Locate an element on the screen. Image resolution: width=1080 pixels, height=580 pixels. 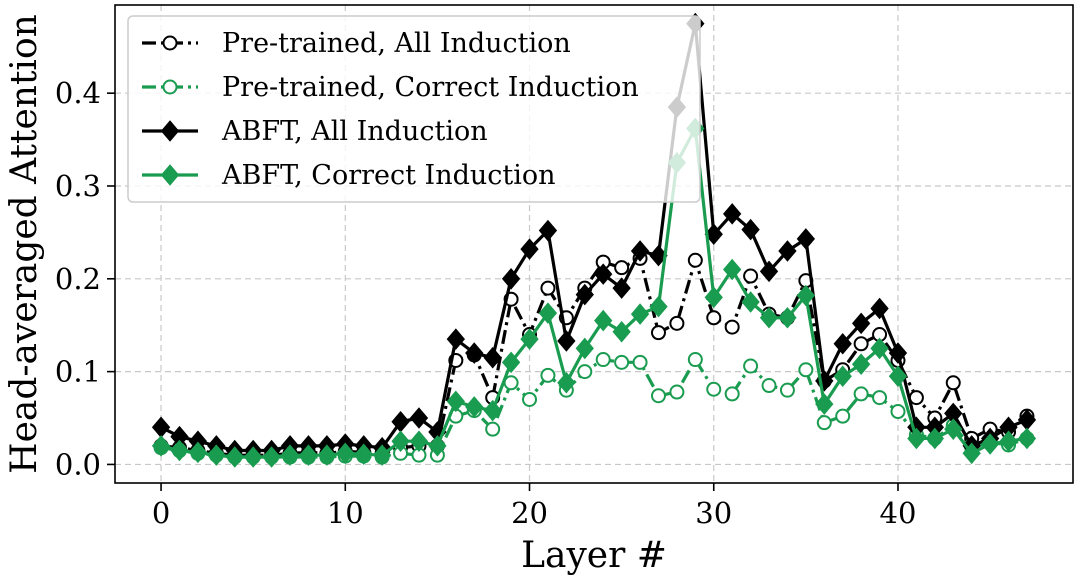
legend-label: Pre-trained, All Induction is located at coordinates (396, 43).